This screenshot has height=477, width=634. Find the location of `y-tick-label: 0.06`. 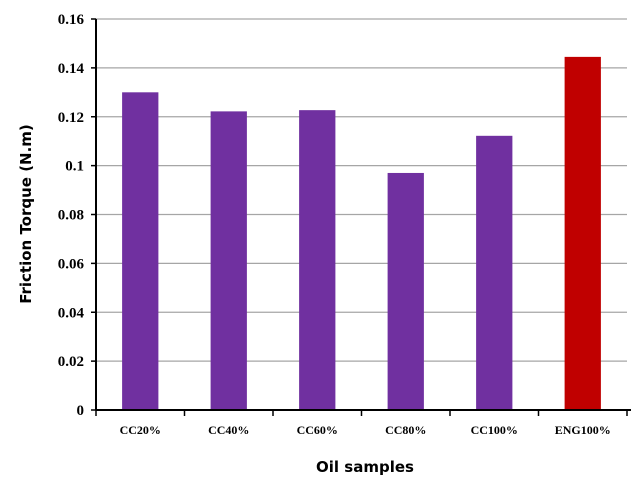

y-tick-label: 0.06 is located at coordinates (71, 264).